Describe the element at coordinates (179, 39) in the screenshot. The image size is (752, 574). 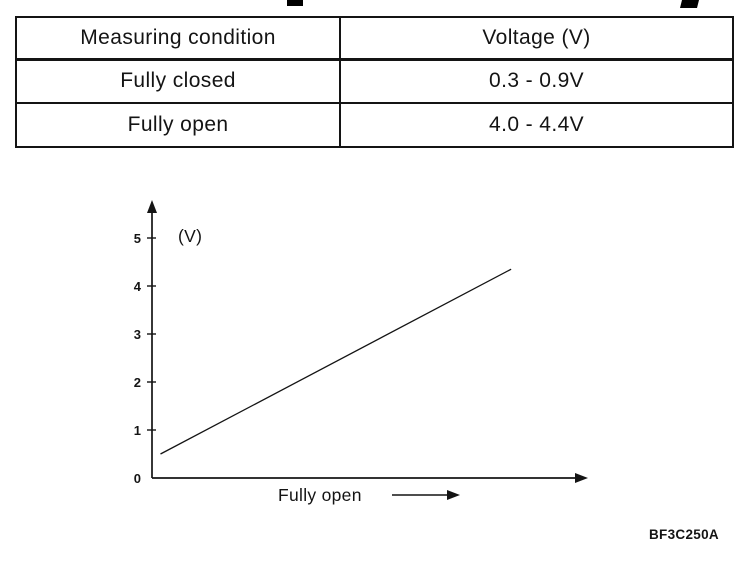
I see `col-header-measuring-condition: Measuring condition` at that location.